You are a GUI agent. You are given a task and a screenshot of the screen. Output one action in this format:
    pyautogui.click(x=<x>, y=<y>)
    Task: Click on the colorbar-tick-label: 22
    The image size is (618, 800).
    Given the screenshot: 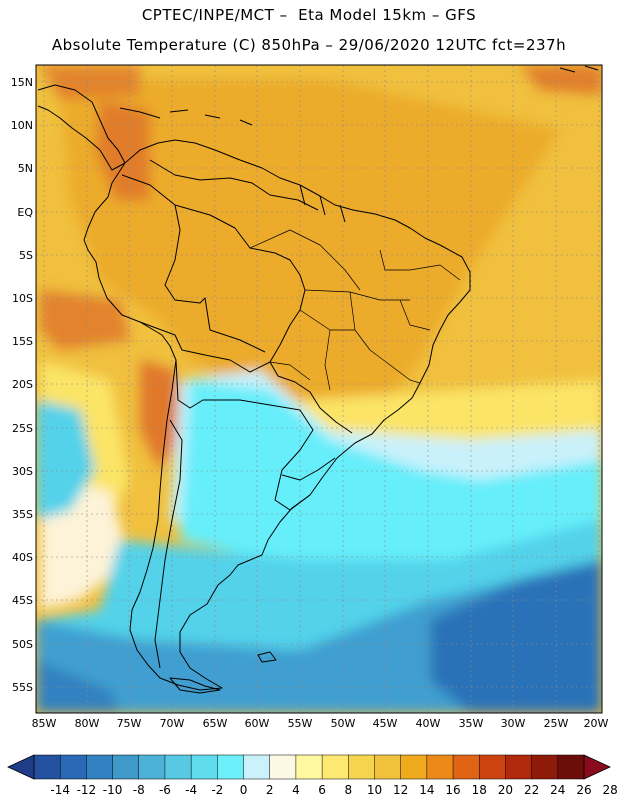 What is the action you would take?
    pyautogui.click(x=531, y=790)
    